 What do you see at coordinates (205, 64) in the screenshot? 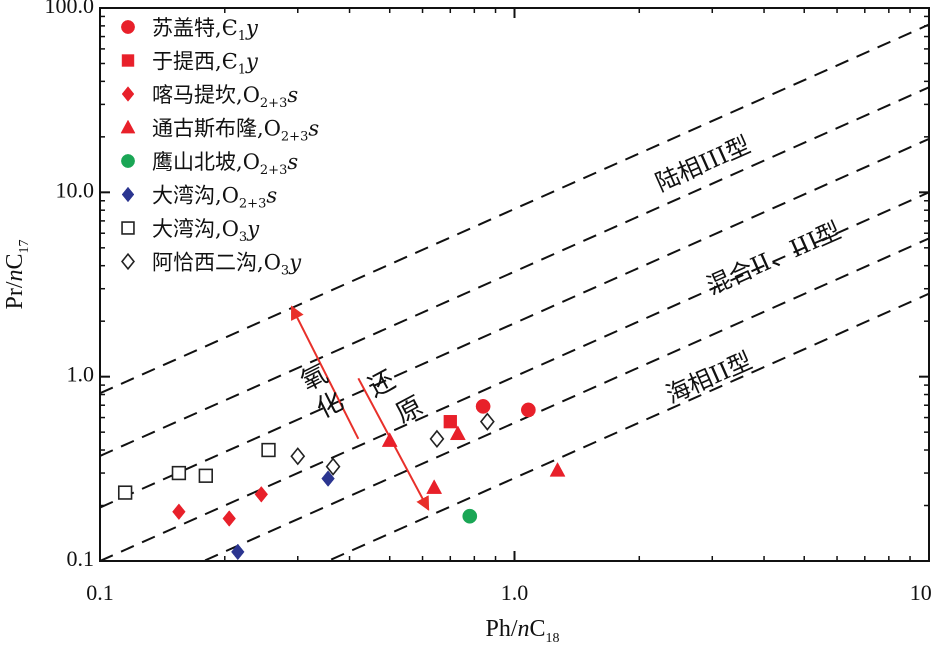
I see `legend-label: 于提西,Є1y` at bounding box center [205, 64].